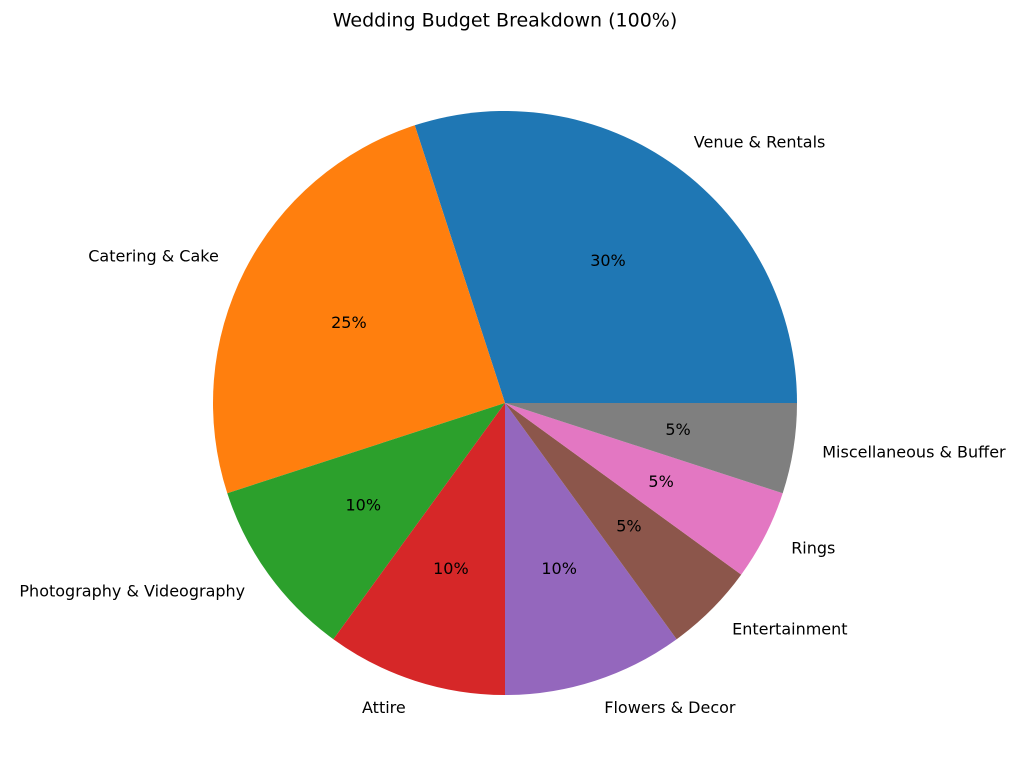  I want to click on slice-label: Catering & Cake, so click(153, 256).